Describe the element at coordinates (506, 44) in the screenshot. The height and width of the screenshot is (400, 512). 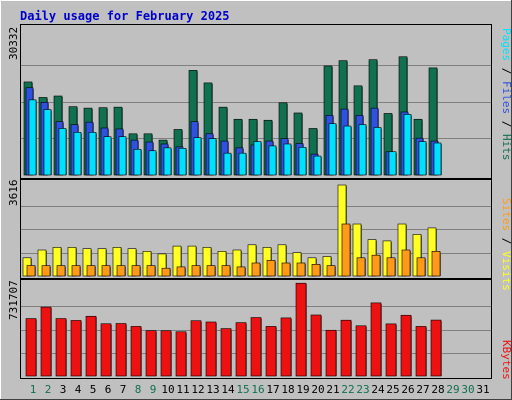
I see `legend-pages: Pages` at that location.